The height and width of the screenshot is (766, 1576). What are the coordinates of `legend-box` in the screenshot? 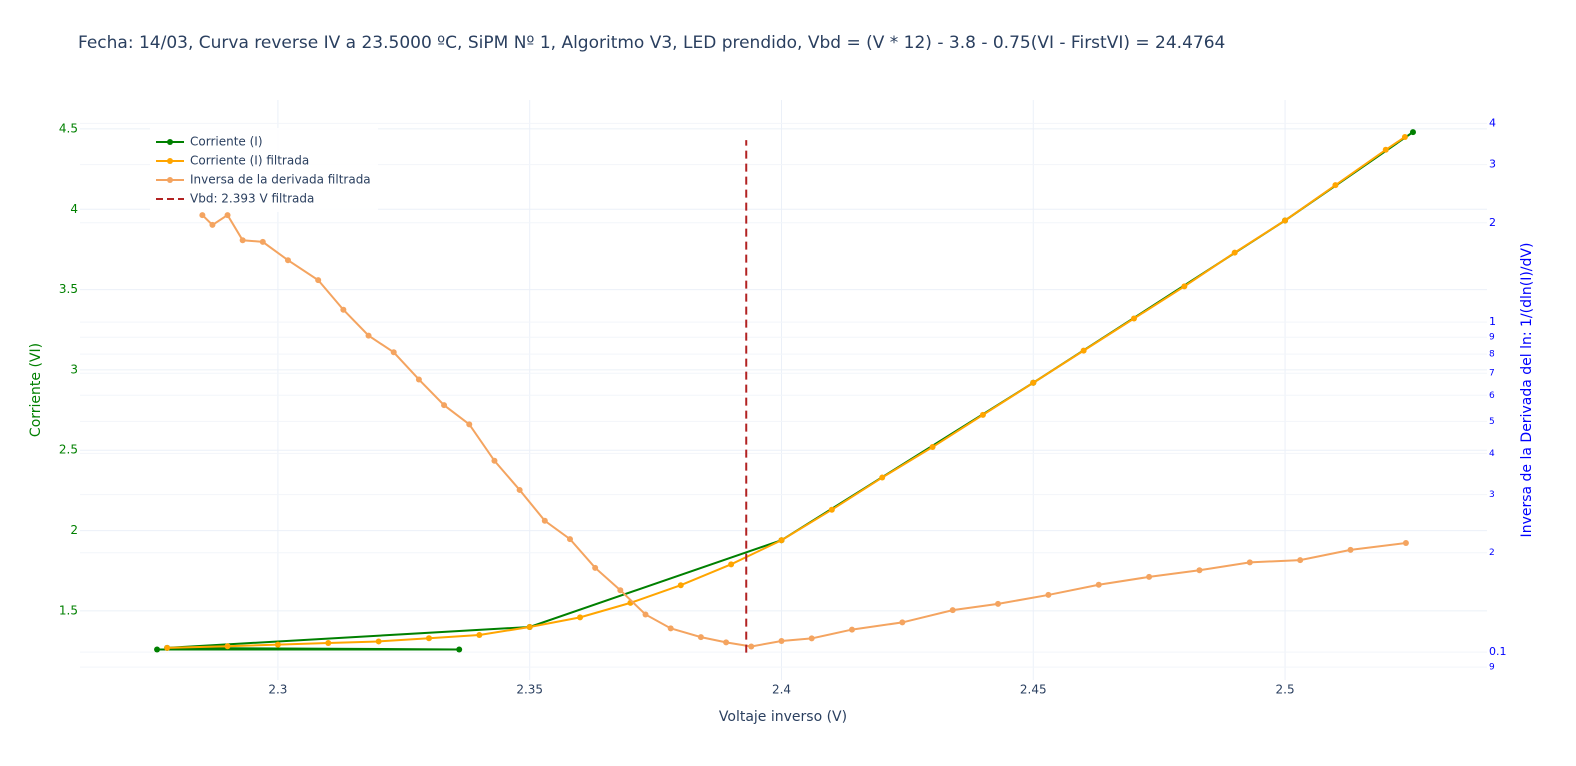 It's located at (264, 170).